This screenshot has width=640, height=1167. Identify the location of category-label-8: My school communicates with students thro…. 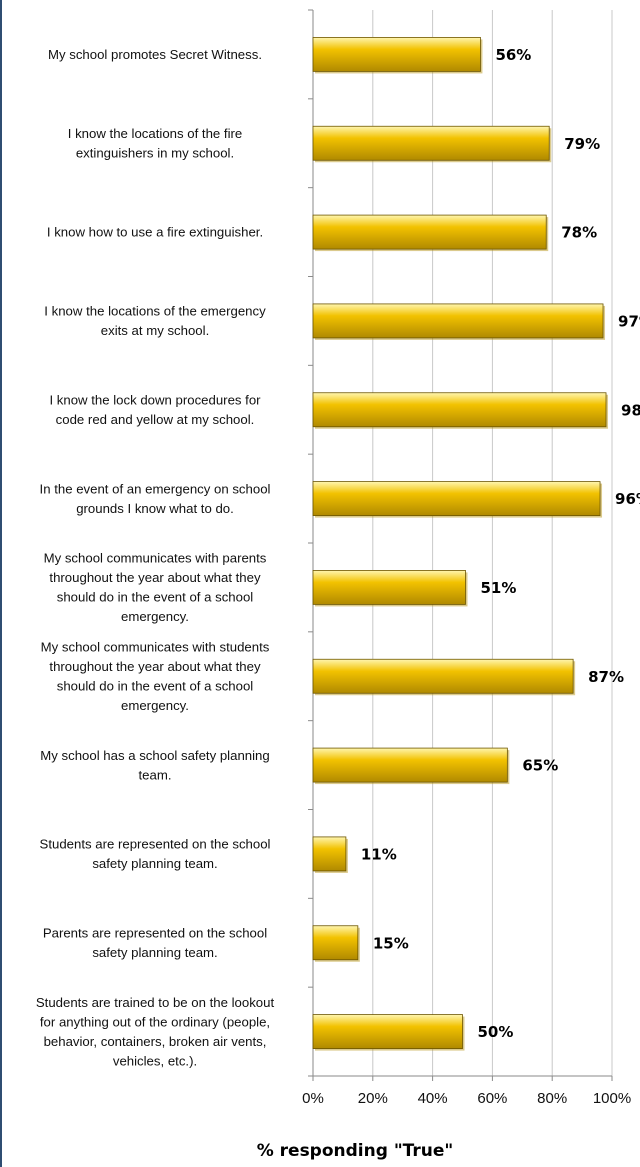
(155, 677).